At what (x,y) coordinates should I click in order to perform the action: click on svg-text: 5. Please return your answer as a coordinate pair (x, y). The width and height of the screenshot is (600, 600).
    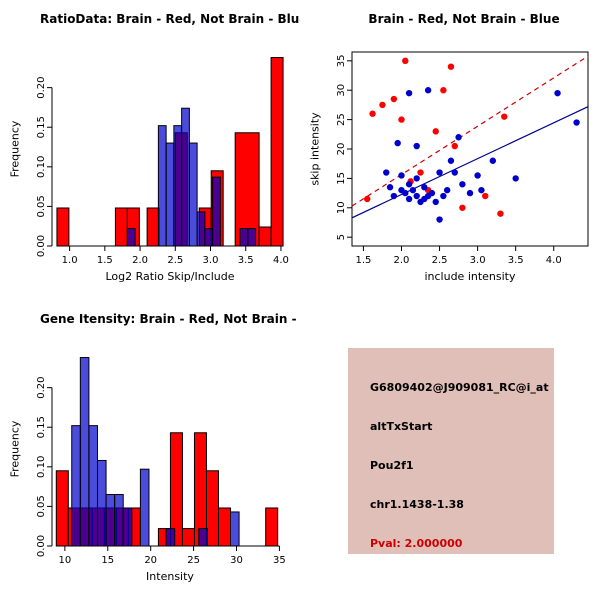
    Looking at the image, I should click on (341, 237).